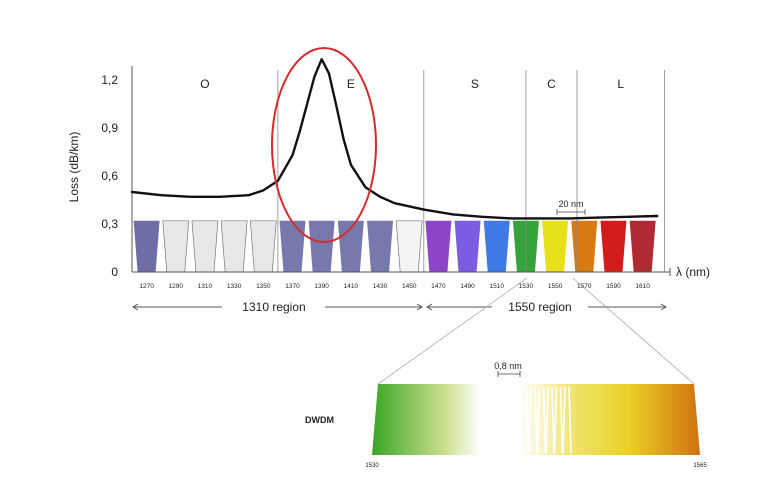 The height and width of the screenshot is (482, 784). Describe the element at coordinates (452, 331) in the screenshot. I see `zoom-line-left` at that location.